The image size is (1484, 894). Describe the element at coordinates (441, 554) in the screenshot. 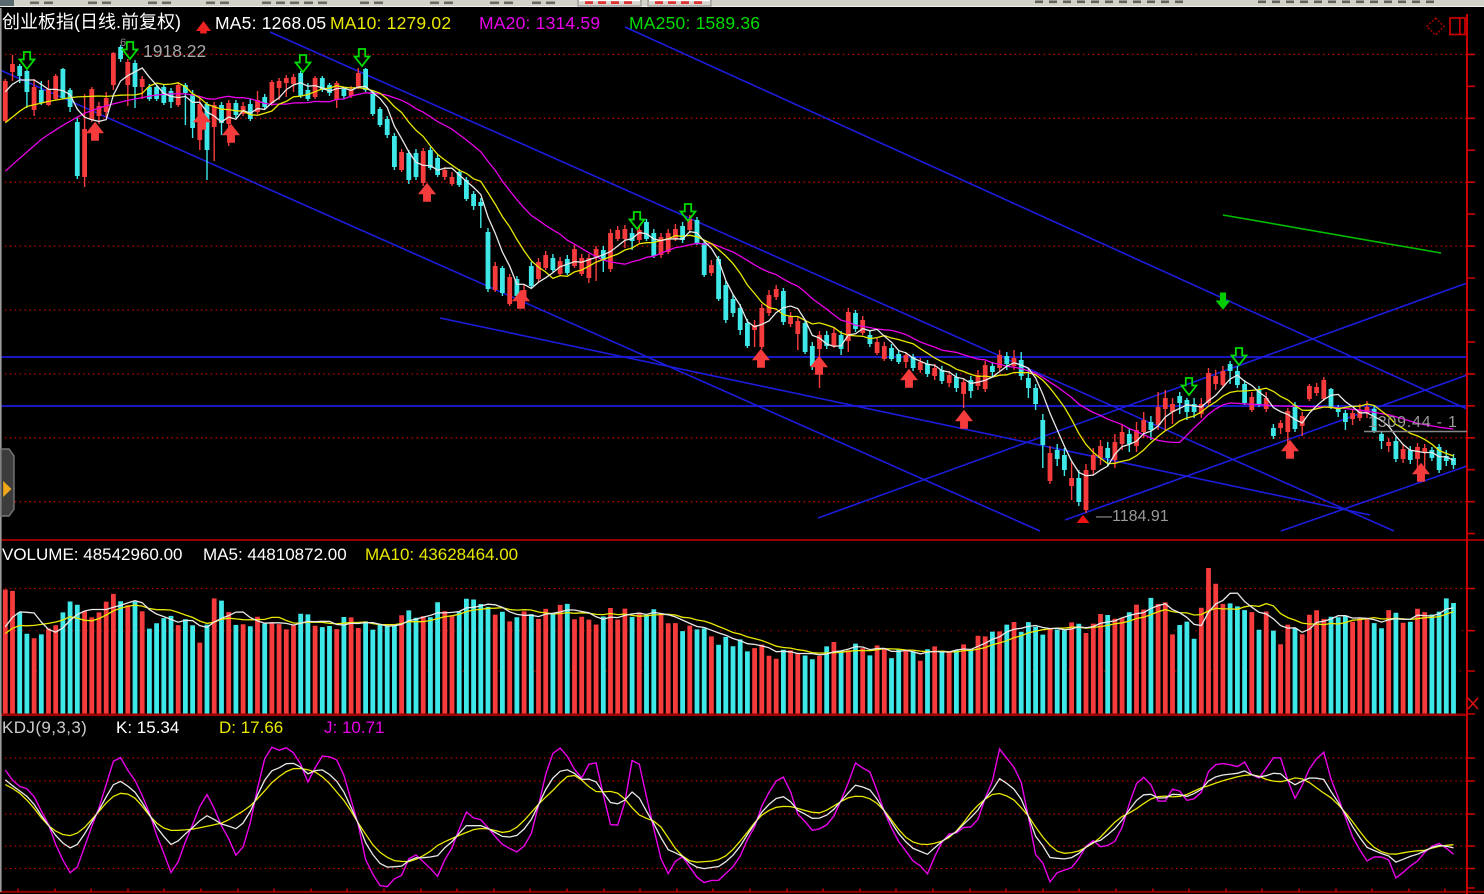

I see `svg-text: MA10: 43628464.00` at that location.